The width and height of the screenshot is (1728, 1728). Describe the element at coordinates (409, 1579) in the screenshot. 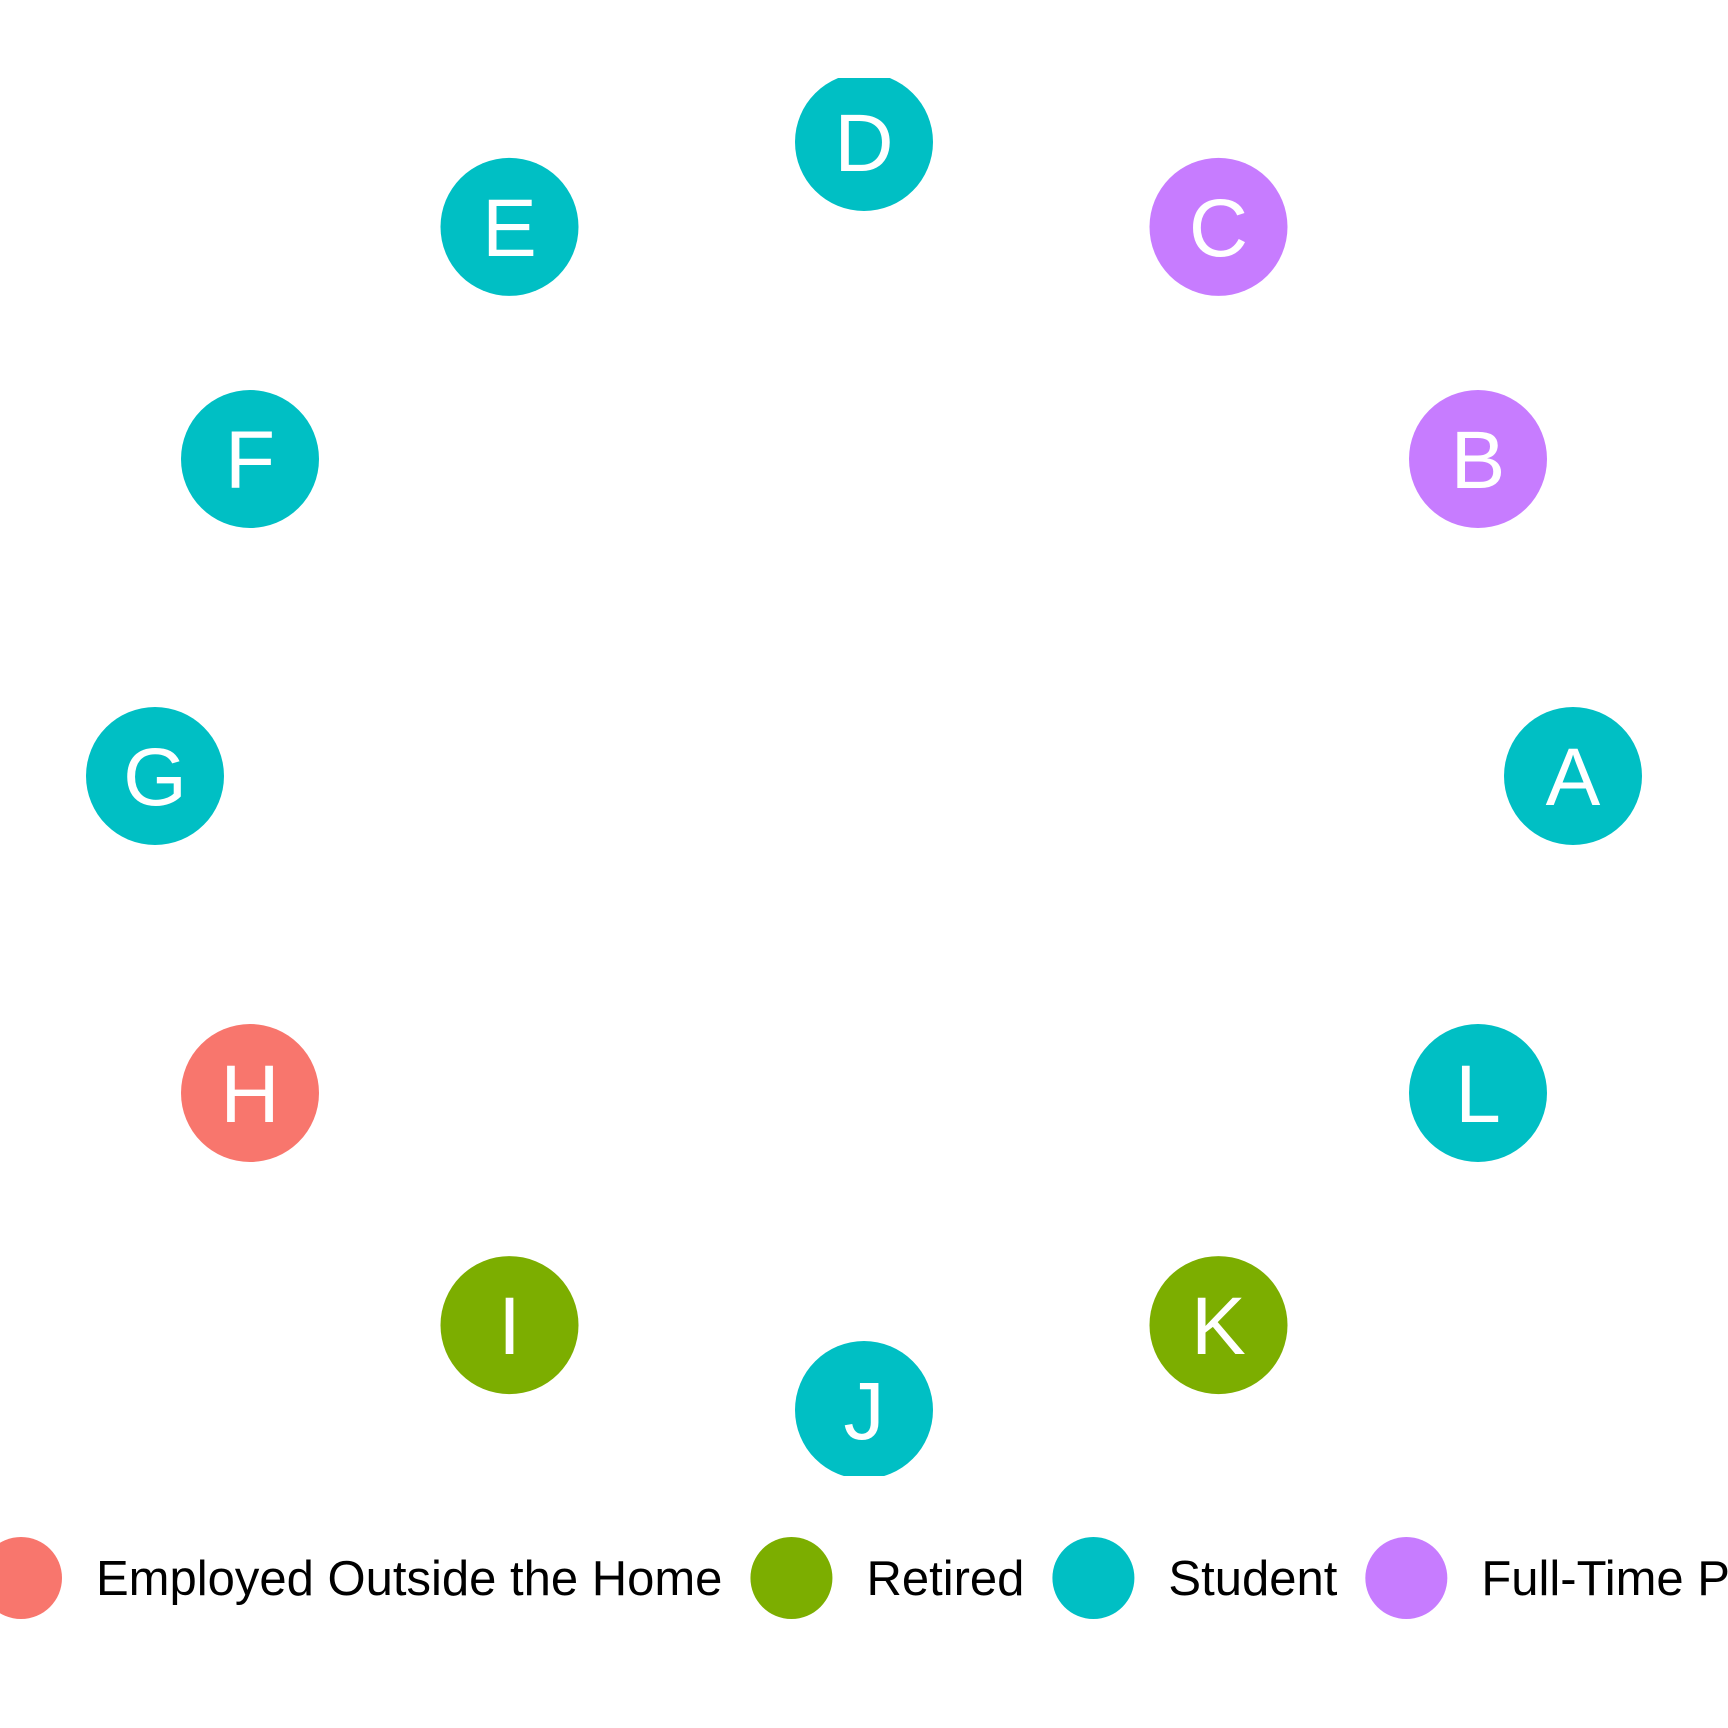

I see `legend-label: Employed Outside the Home` at that location.